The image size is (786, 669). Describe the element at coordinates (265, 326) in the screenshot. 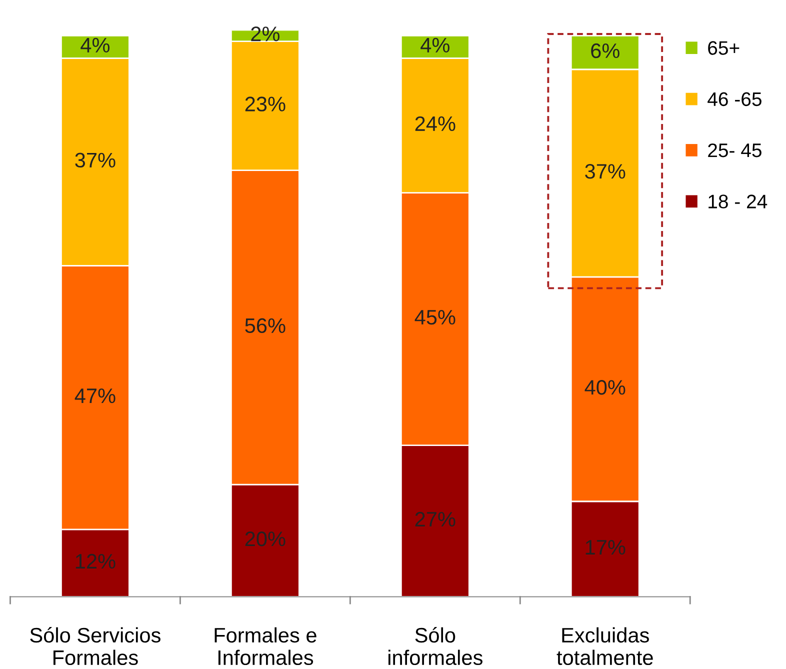

I see `data-label: 56%` at that location.